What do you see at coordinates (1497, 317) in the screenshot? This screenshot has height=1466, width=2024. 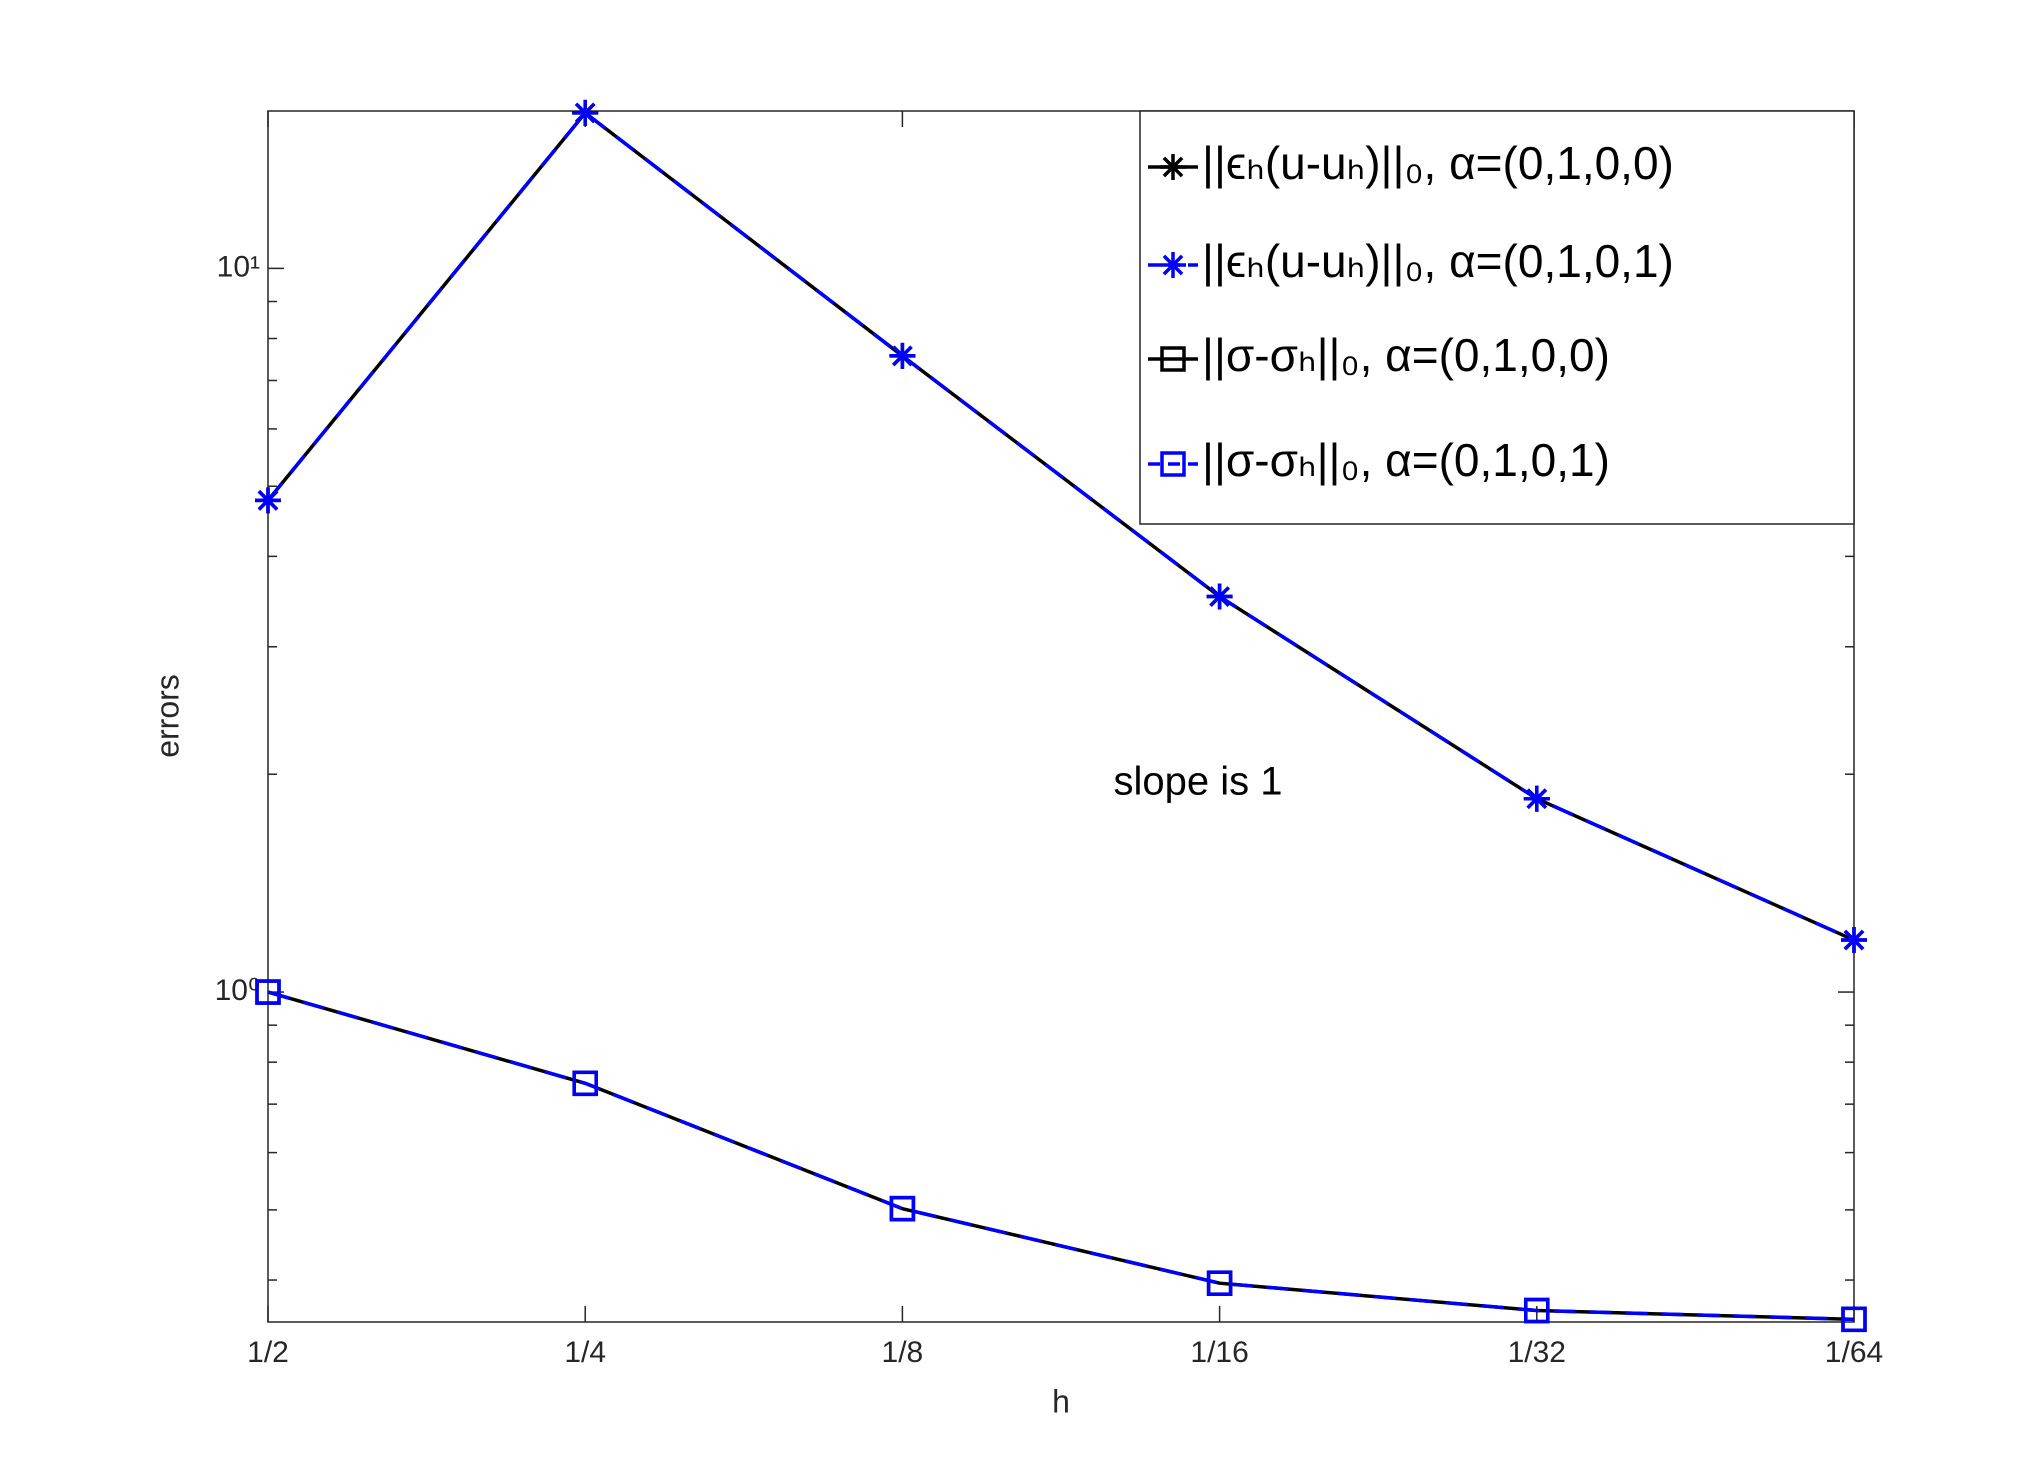 I see `legend-box` at bounding box center [1497, 317].